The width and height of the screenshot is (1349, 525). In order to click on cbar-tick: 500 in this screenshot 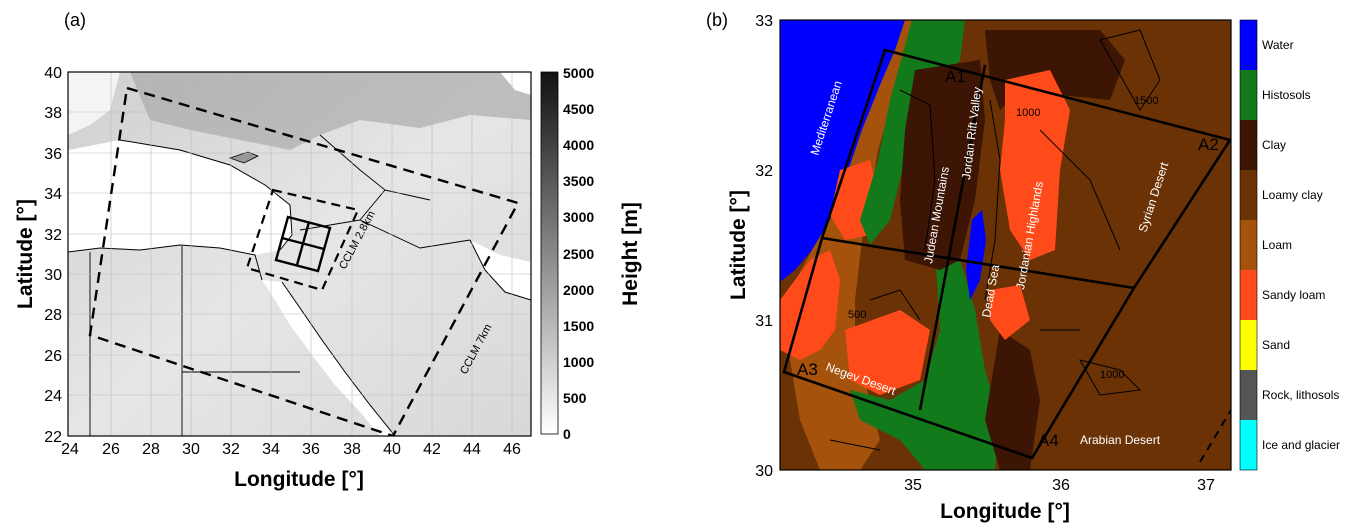, I will do `click(575, 398)`.